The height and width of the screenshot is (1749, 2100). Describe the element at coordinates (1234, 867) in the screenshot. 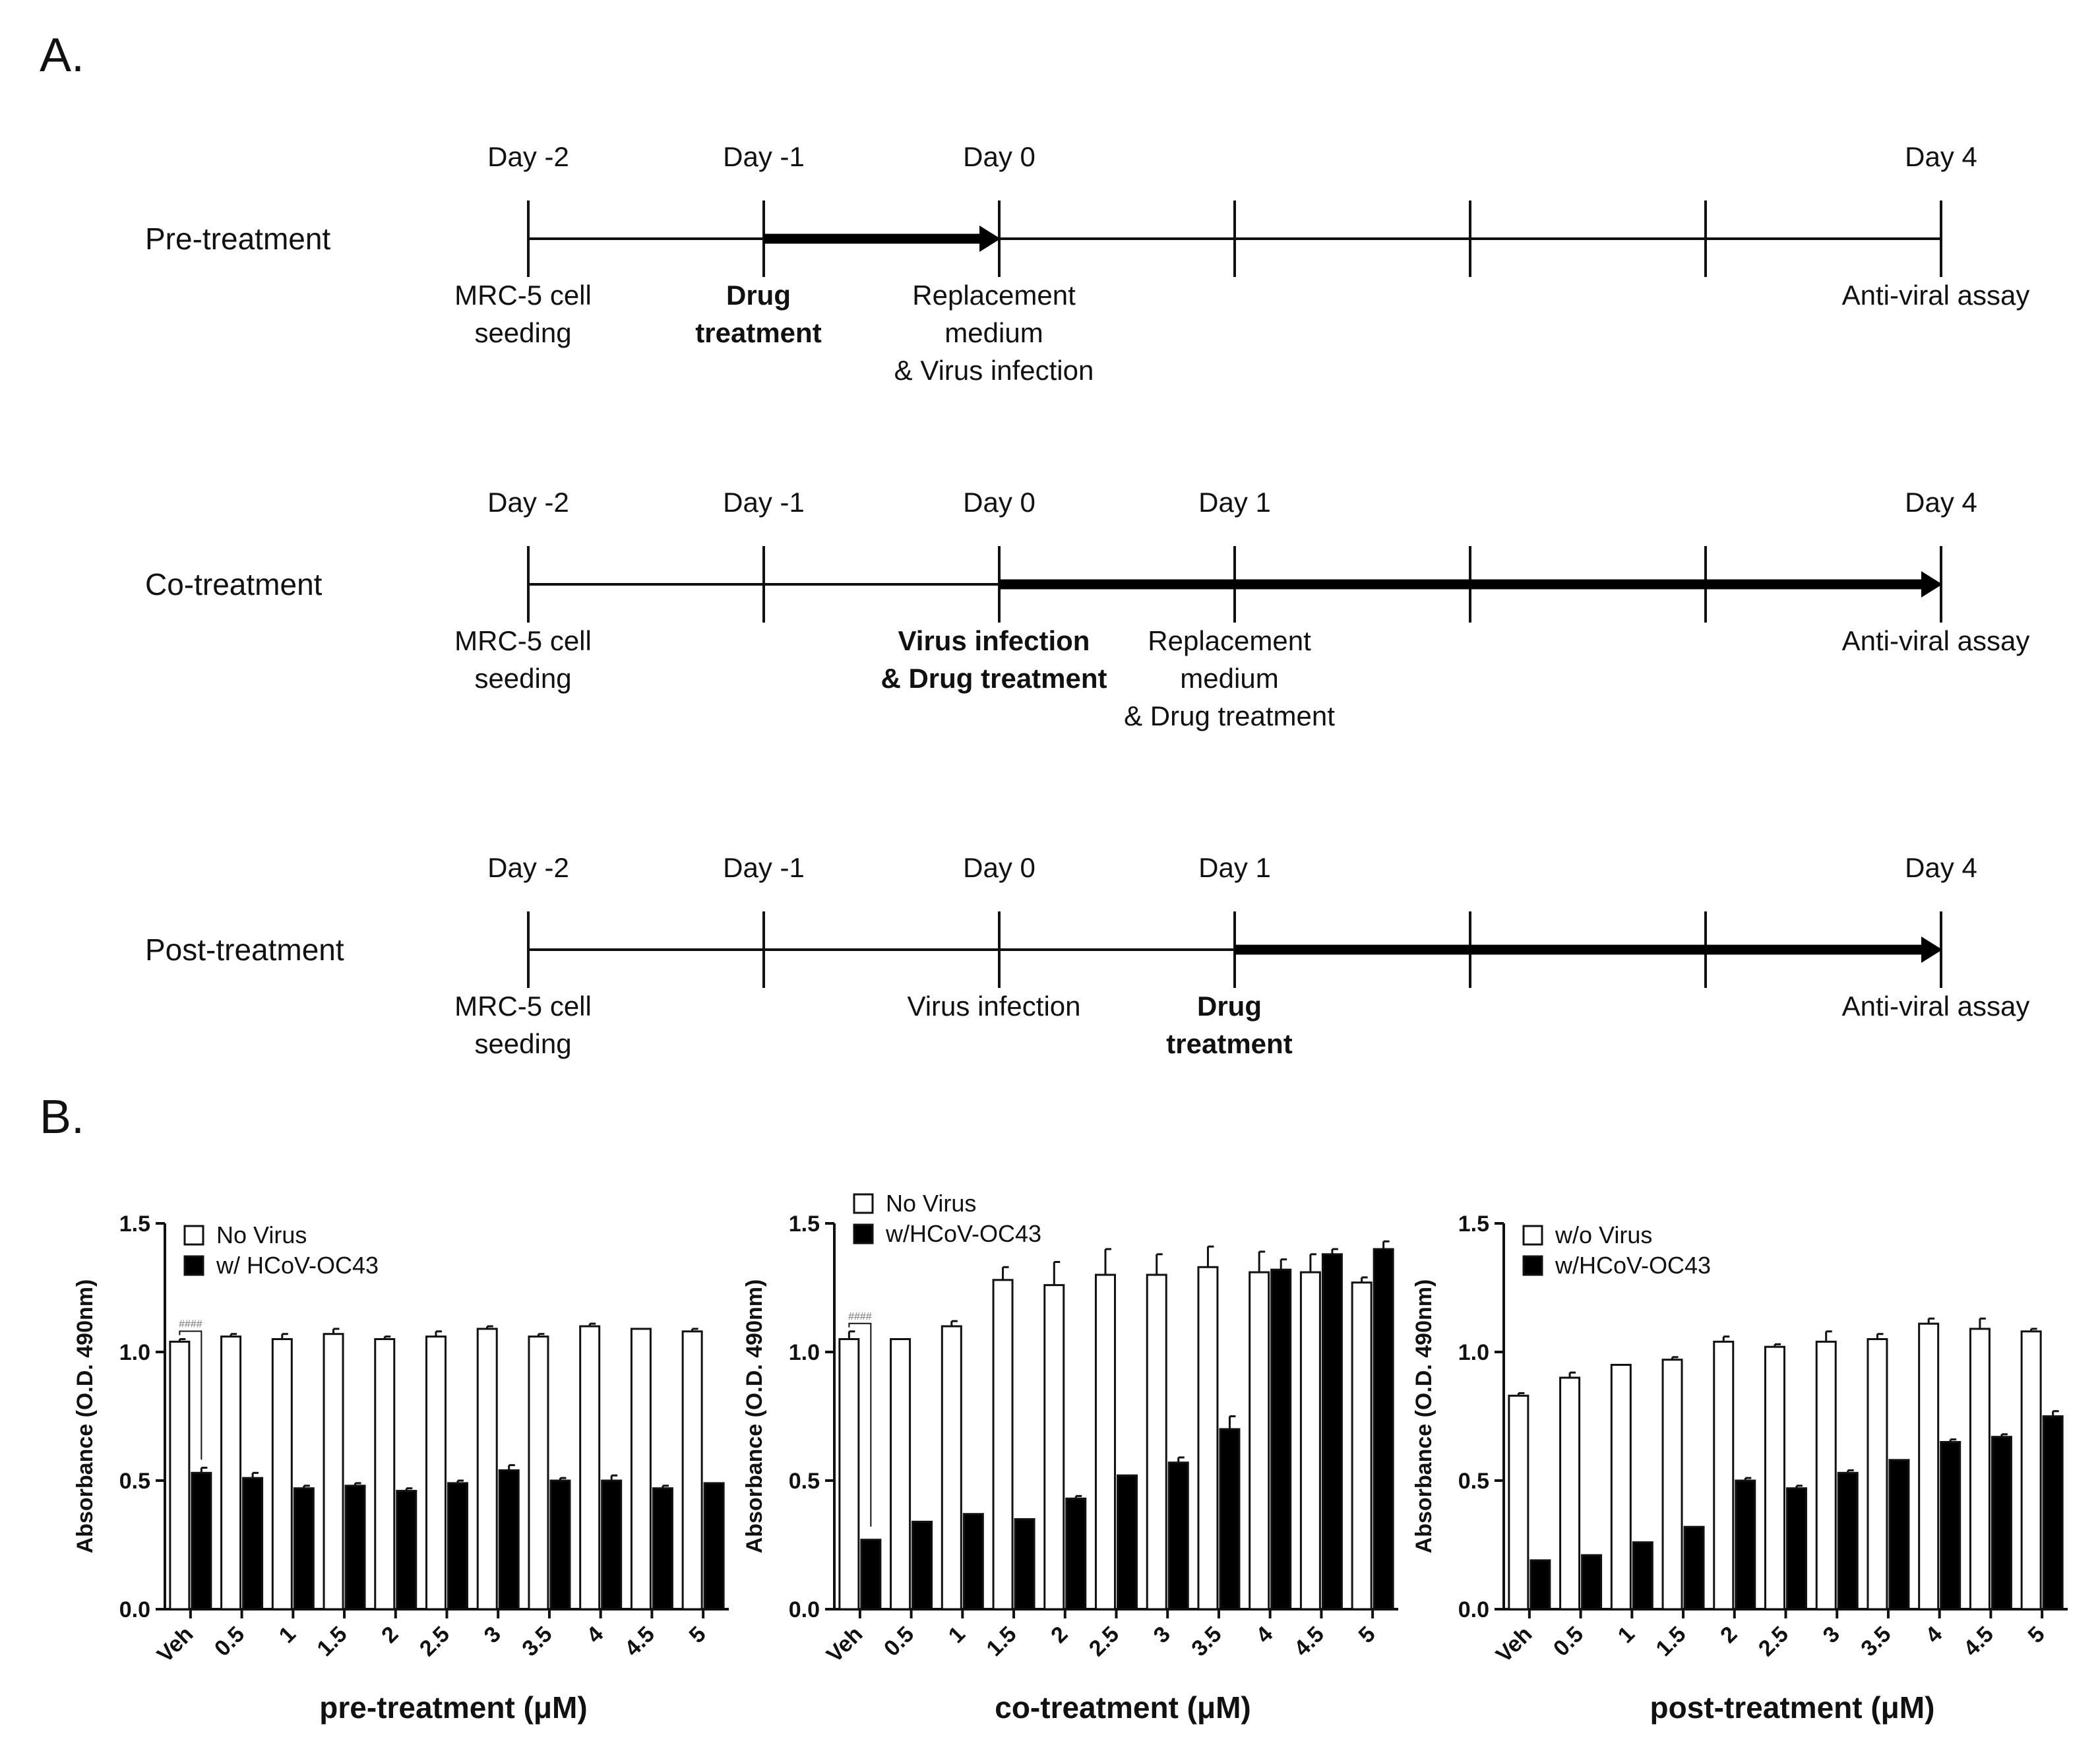

I see `day-label: Day 1` at that location.